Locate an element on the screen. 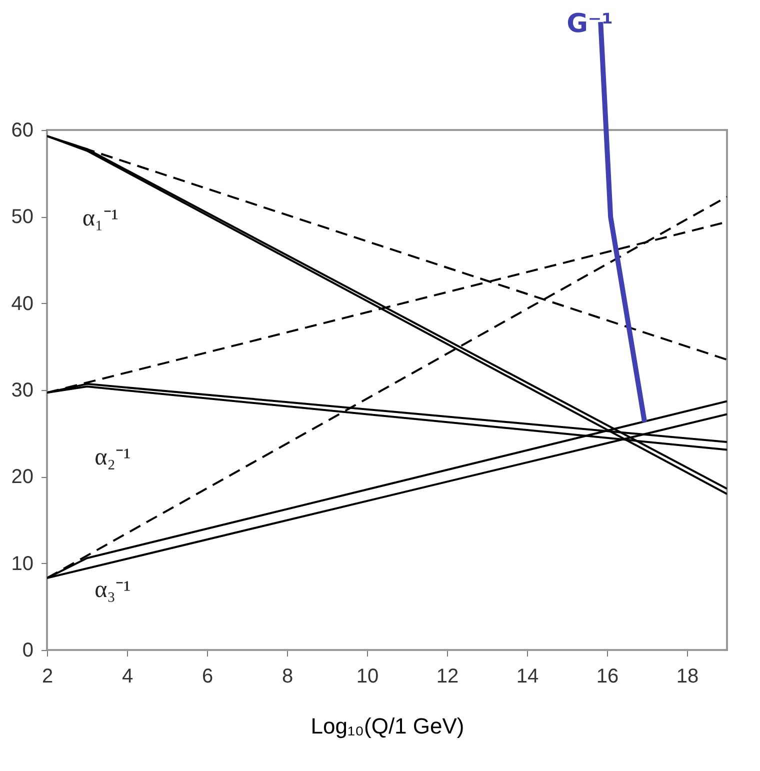 The width and height of the screenshot is (760, 771). x-tick-label: 18 is located at coordinates (687, 677).